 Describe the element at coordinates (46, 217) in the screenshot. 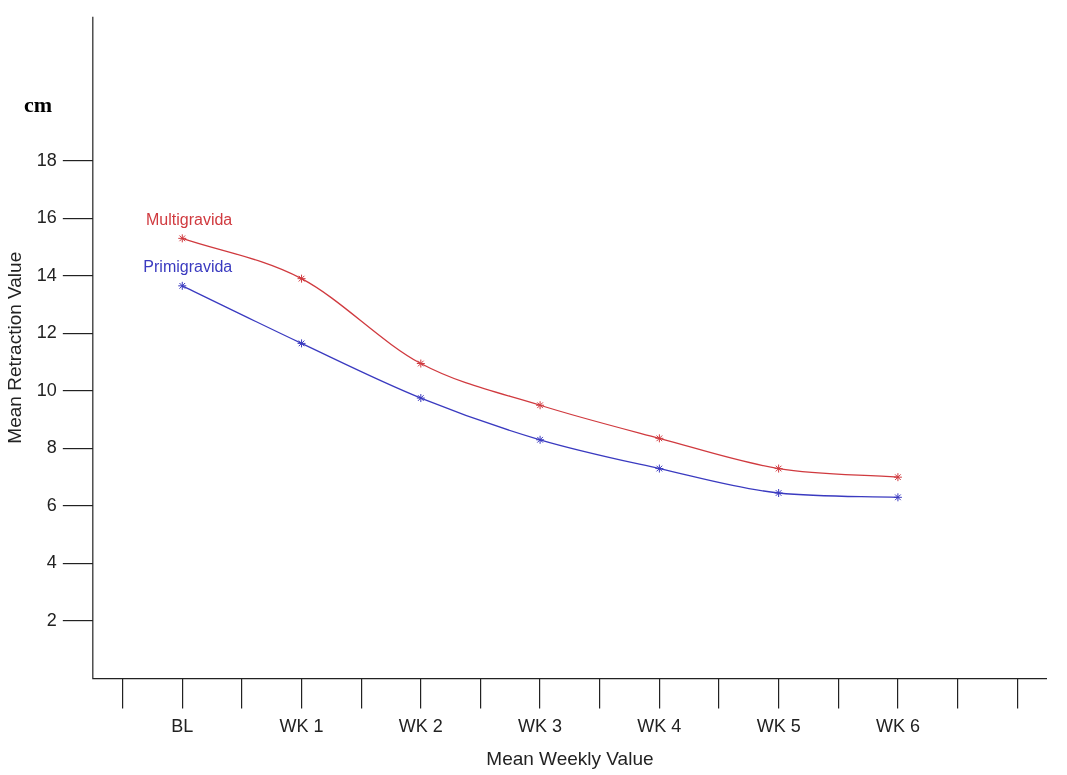

I see `y-tick-label: 16` at that location.